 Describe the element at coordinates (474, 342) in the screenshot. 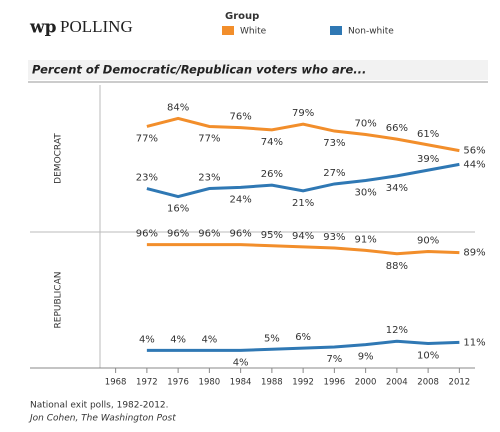

I see `value-label: 11%` at that location.